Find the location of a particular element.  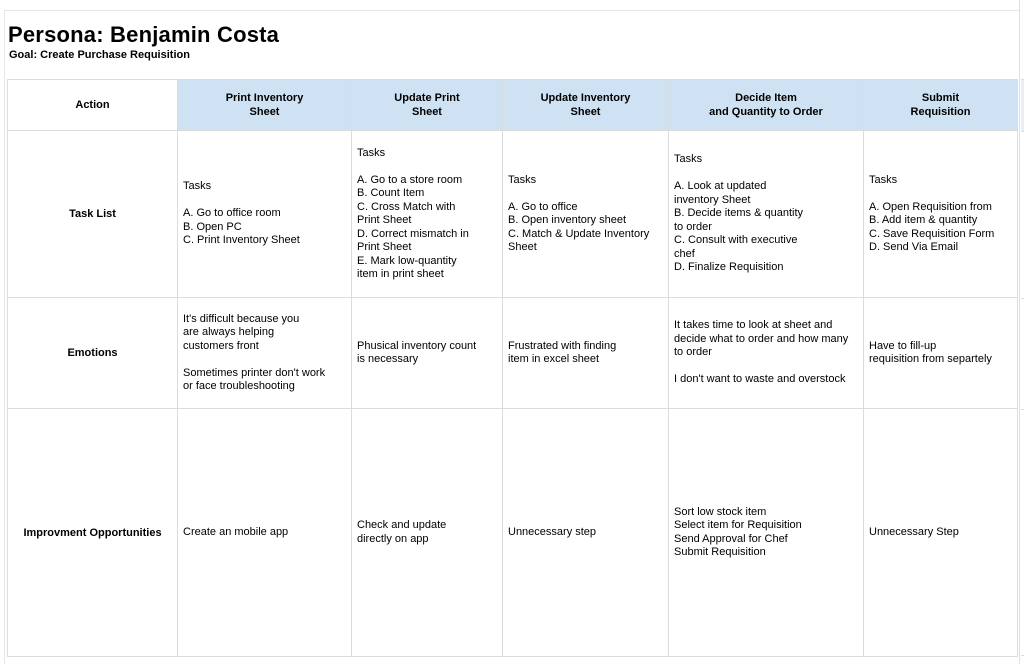

column-header-update-inventory-sheet: Update Inventory Sheet is located at coordinates (585, 105).